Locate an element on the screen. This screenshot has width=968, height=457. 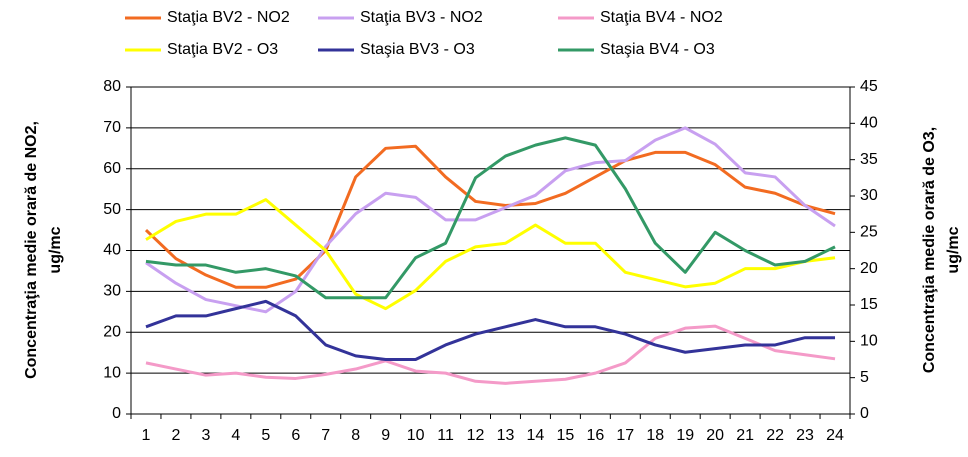
legend-label: Staşia BV4 - O3 is located at coordinates (657, 49).